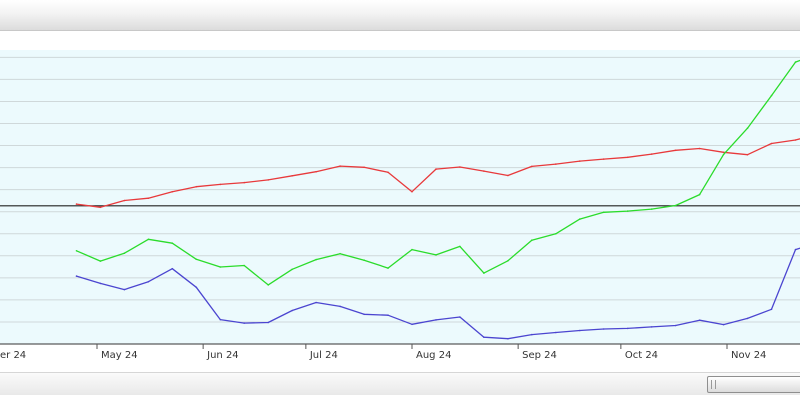  What do you see at coordinates (13, 355) in the screenshot?
I see `x-tick-label: er 24` at bounding box center [13, 355].